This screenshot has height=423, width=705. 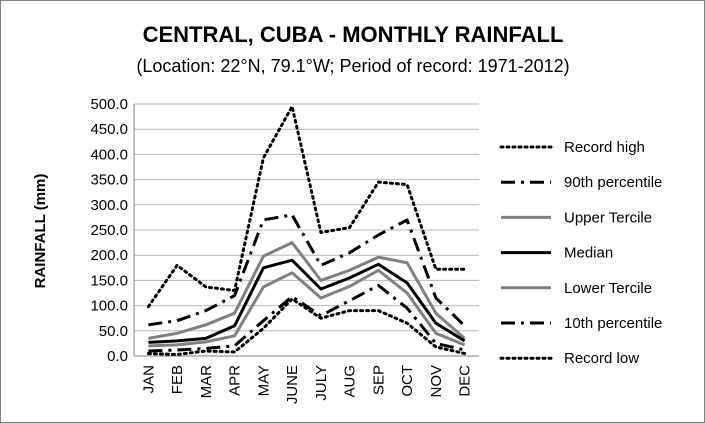 I want to click on x-tick-label: DEC, so click(x=465, y=381).